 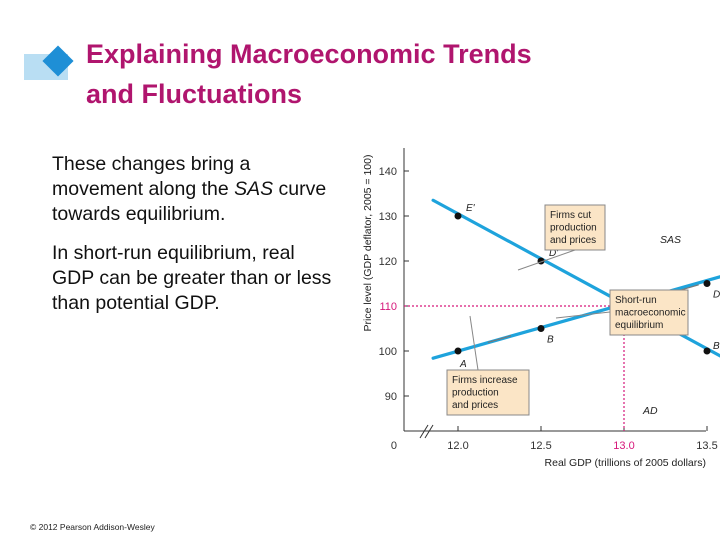 What do you see at coordinates (458, 216) in the screenshot?
I see `point-E-prime` at bounding box center [458, 216].